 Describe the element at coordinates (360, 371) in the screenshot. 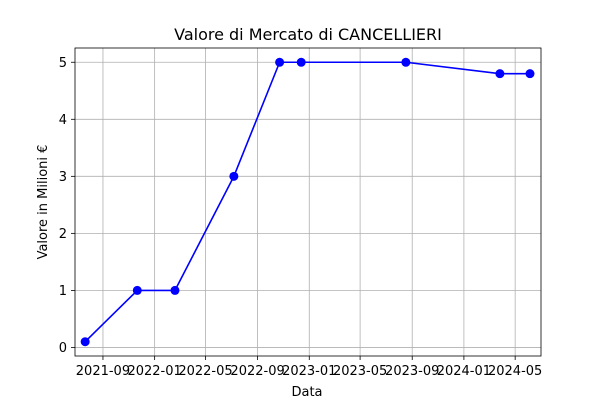

I see `x-tick-label: 2023-05` at that location.